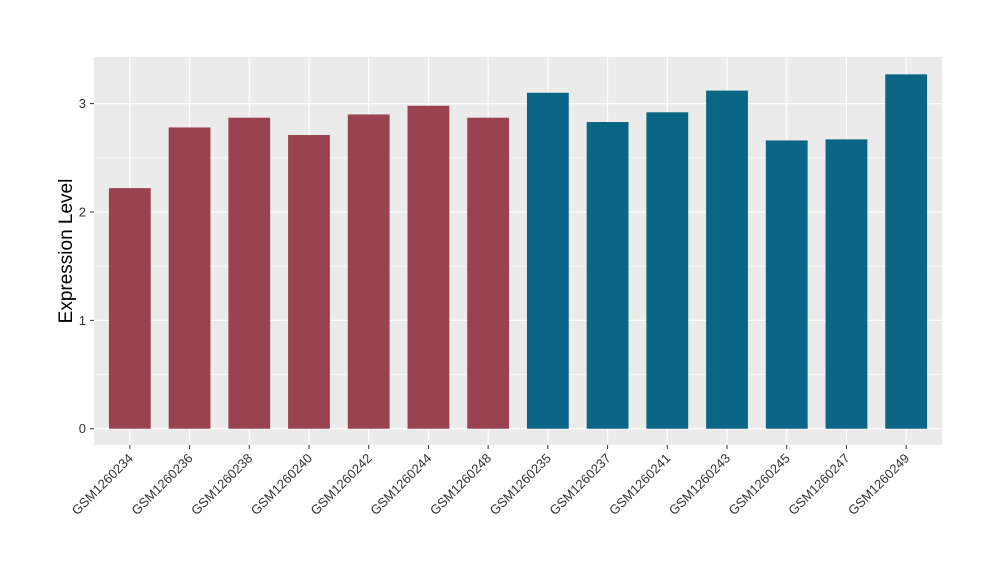 This screenshot has height=580, width=1000. I want to click on x-tick-label: GSM1260242, so click(340, 484).